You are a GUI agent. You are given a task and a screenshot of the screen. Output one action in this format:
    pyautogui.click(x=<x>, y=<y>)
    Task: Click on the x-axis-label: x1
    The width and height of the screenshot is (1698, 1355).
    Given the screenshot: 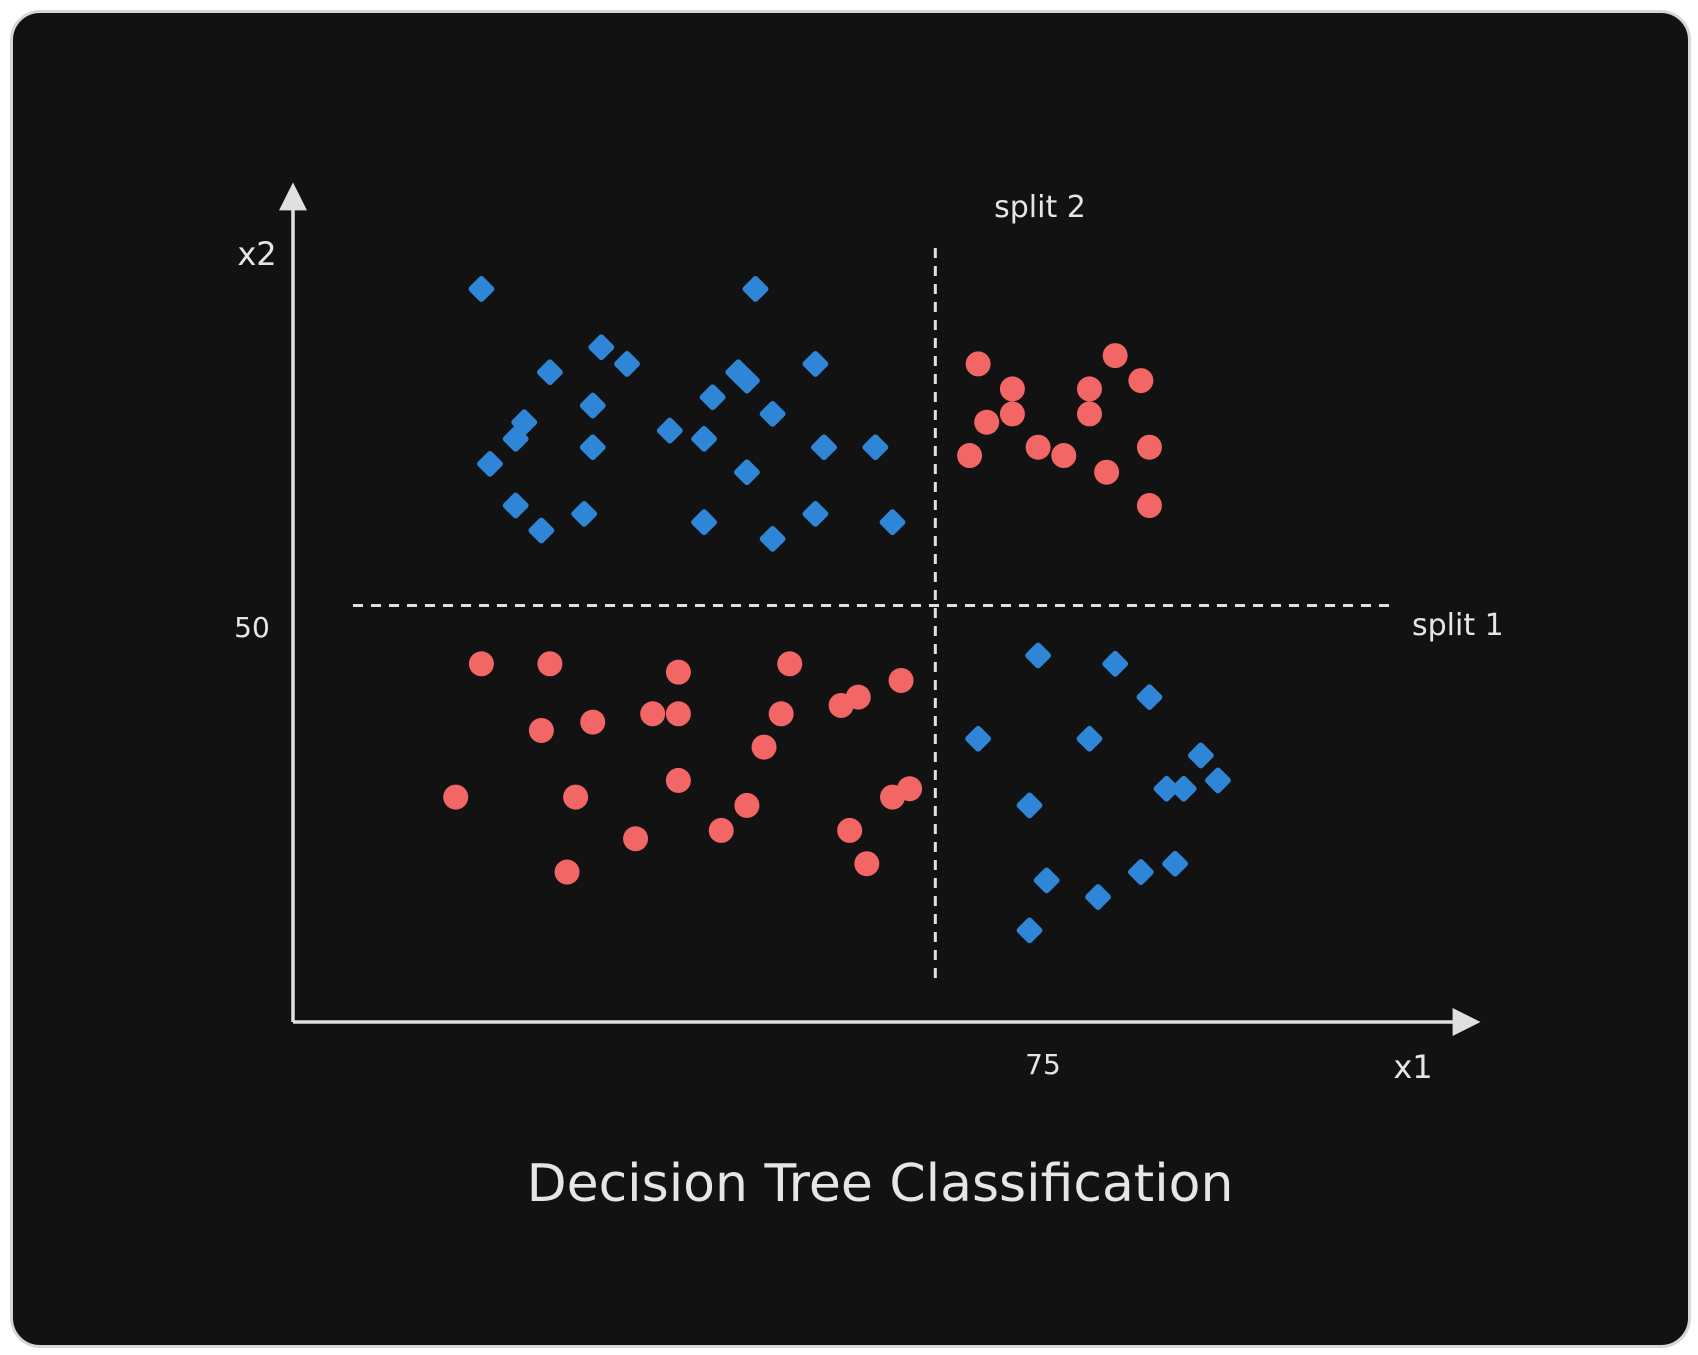 What is the action you would take?
    pyautogui.click(x=1412, y=1067)
    